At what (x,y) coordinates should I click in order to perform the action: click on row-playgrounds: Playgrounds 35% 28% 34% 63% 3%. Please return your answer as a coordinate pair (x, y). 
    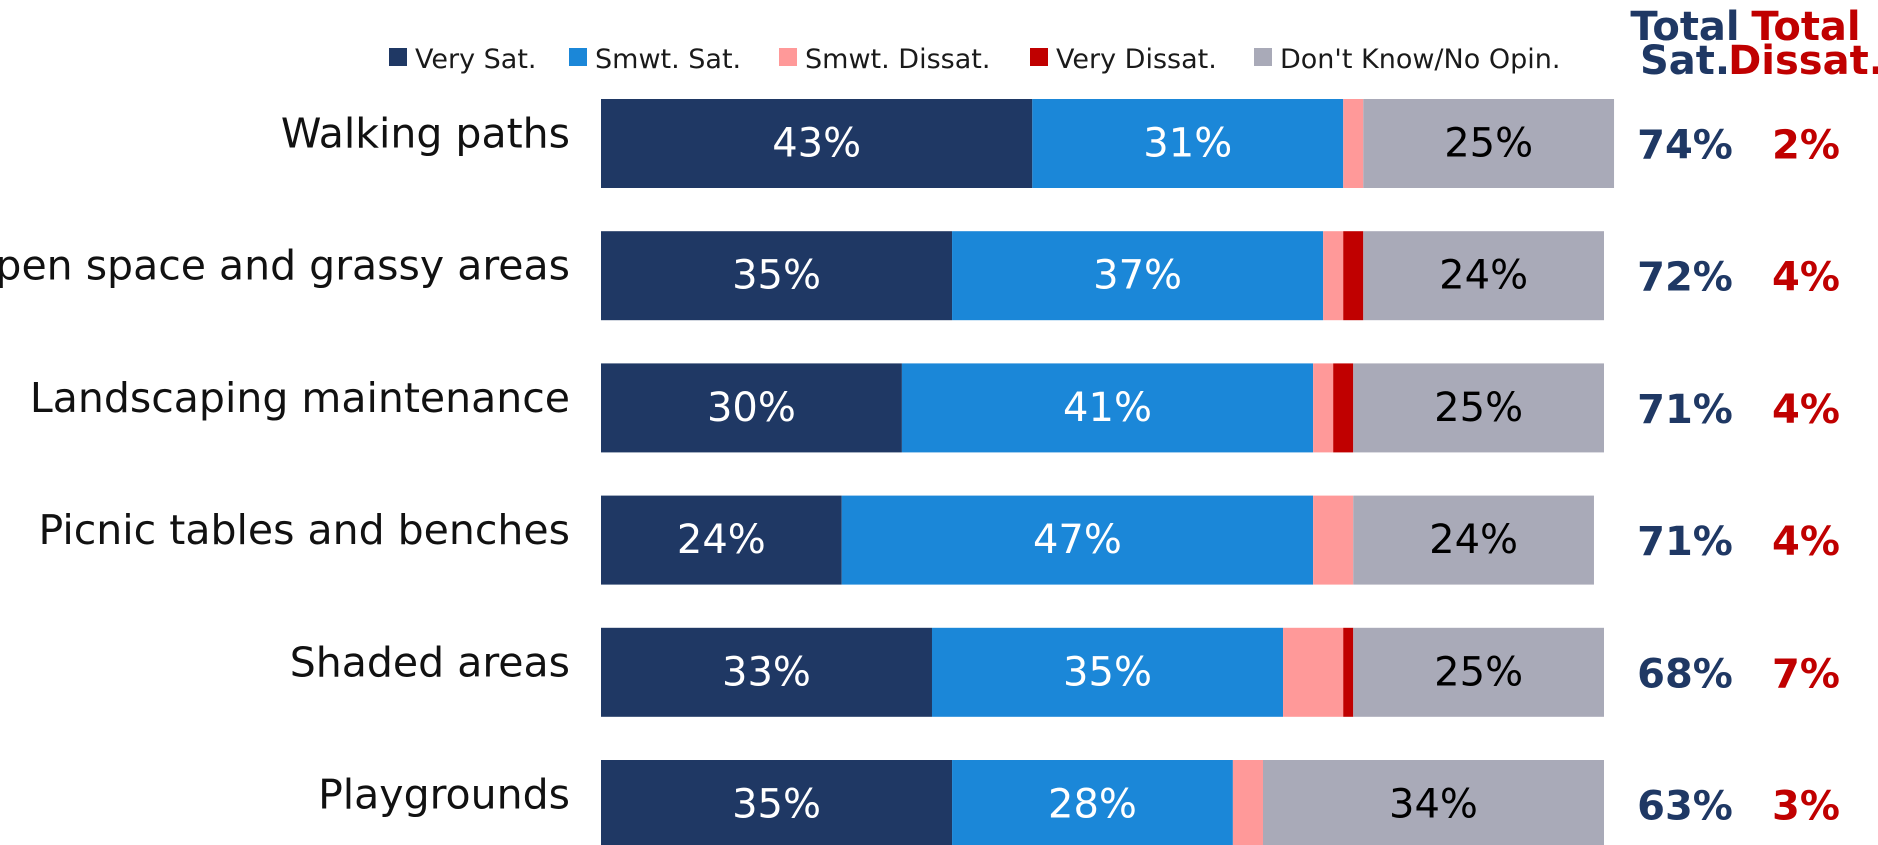
    Looking at the image, I should click on (1079, 802).